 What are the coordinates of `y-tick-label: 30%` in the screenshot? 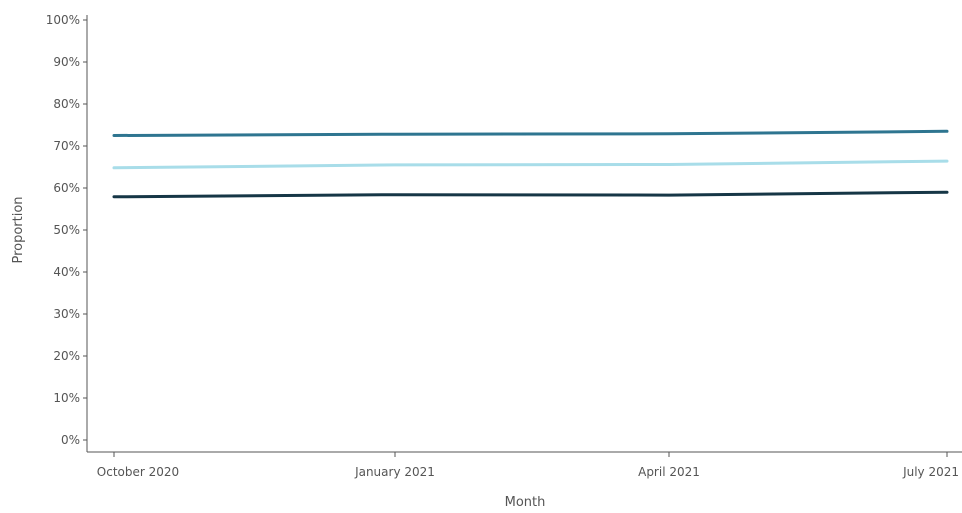 It's located at (66, 314).